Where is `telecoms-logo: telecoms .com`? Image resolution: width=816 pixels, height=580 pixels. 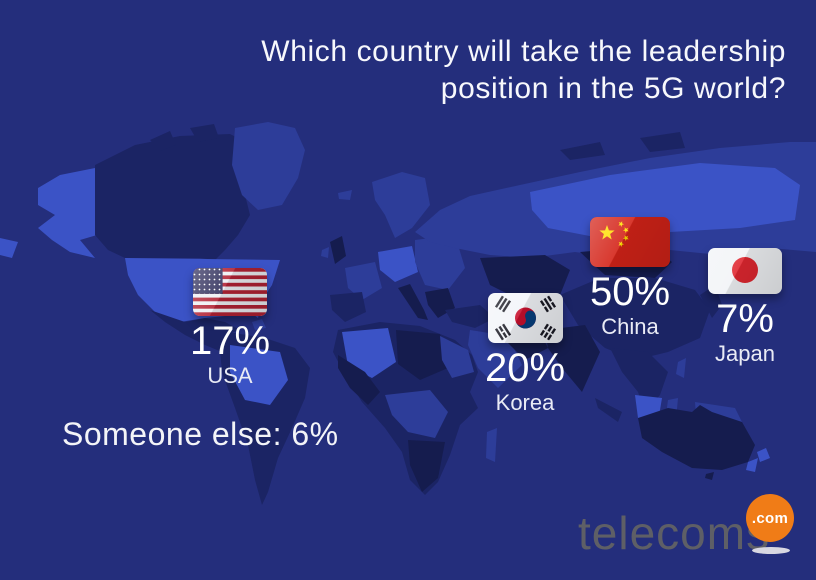 telecoms-logo: telecoms .com is located at coordinates (690, 529).